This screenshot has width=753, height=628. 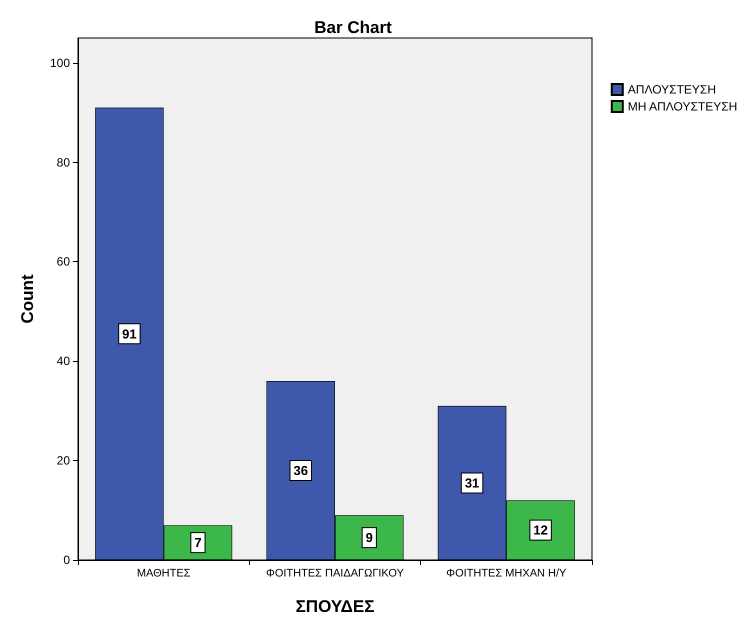 What do you see at coordinates (163, 574) in the screenshot?
I see `x-tick-label: ΜΑΘΗΤΕΣ` at bounding box center [163, 574].